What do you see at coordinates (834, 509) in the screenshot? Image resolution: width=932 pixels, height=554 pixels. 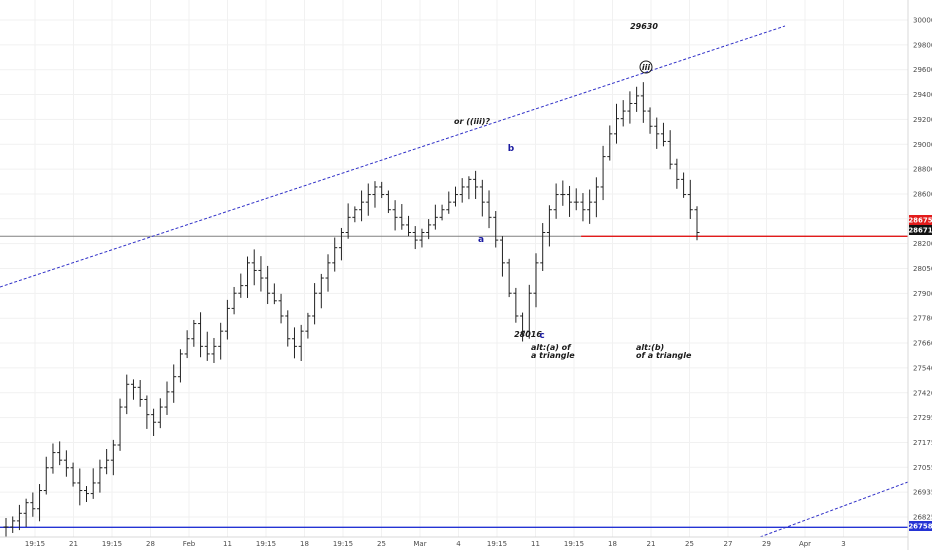 I see `trend-line-lower` at bounding box center [834, 509].